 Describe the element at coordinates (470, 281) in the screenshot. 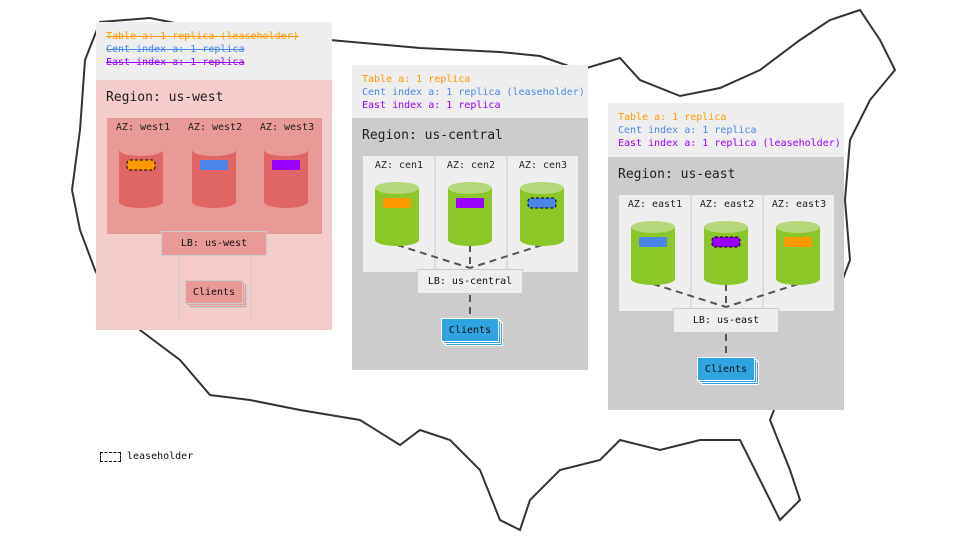

I see `load-balancer: LB: us-central` at that location.